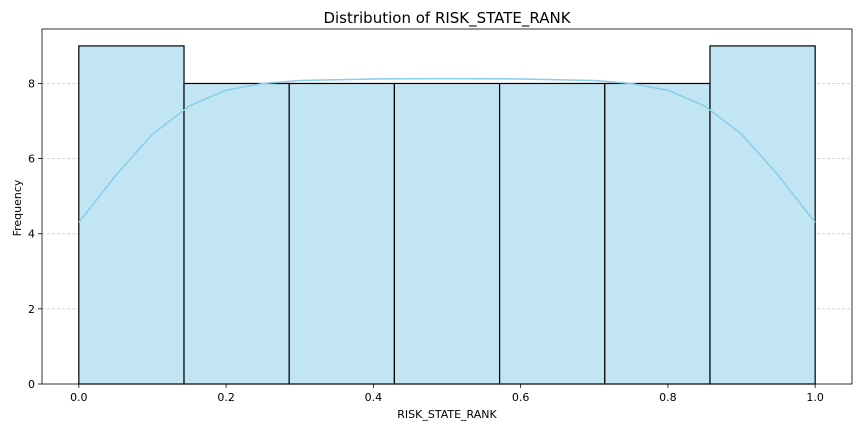 This screenshot has width=864, height=432. Describe the element at coordinates (226, 397) in the screenshot. I see `x-tick-label-1: 0.2` at that location.